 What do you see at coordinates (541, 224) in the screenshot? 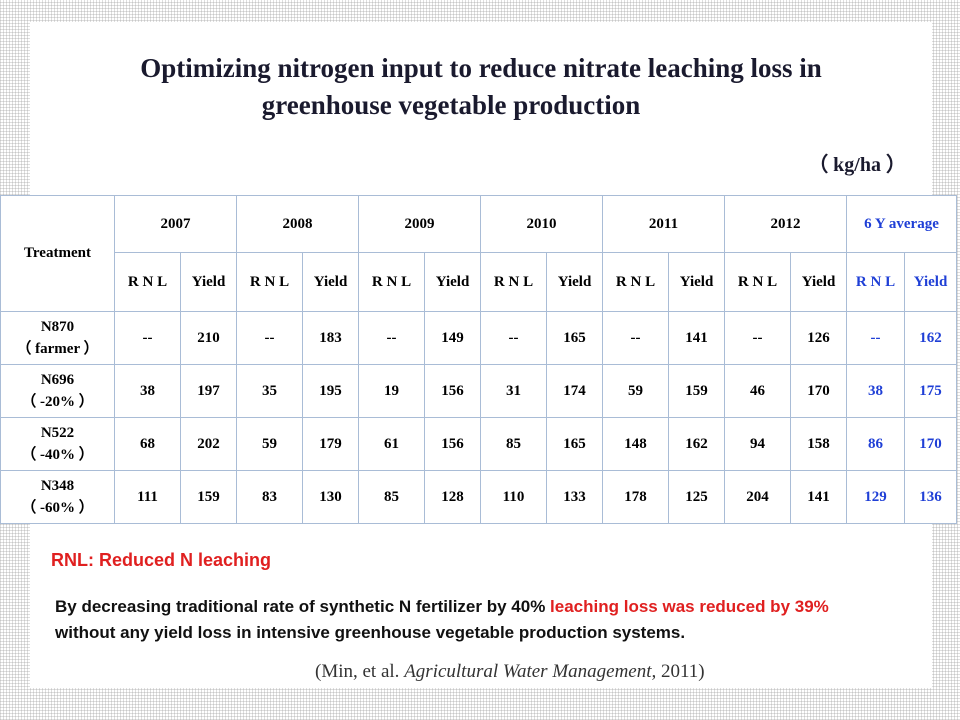
I see `year-header: 2010` at bounding box center [541, 224].